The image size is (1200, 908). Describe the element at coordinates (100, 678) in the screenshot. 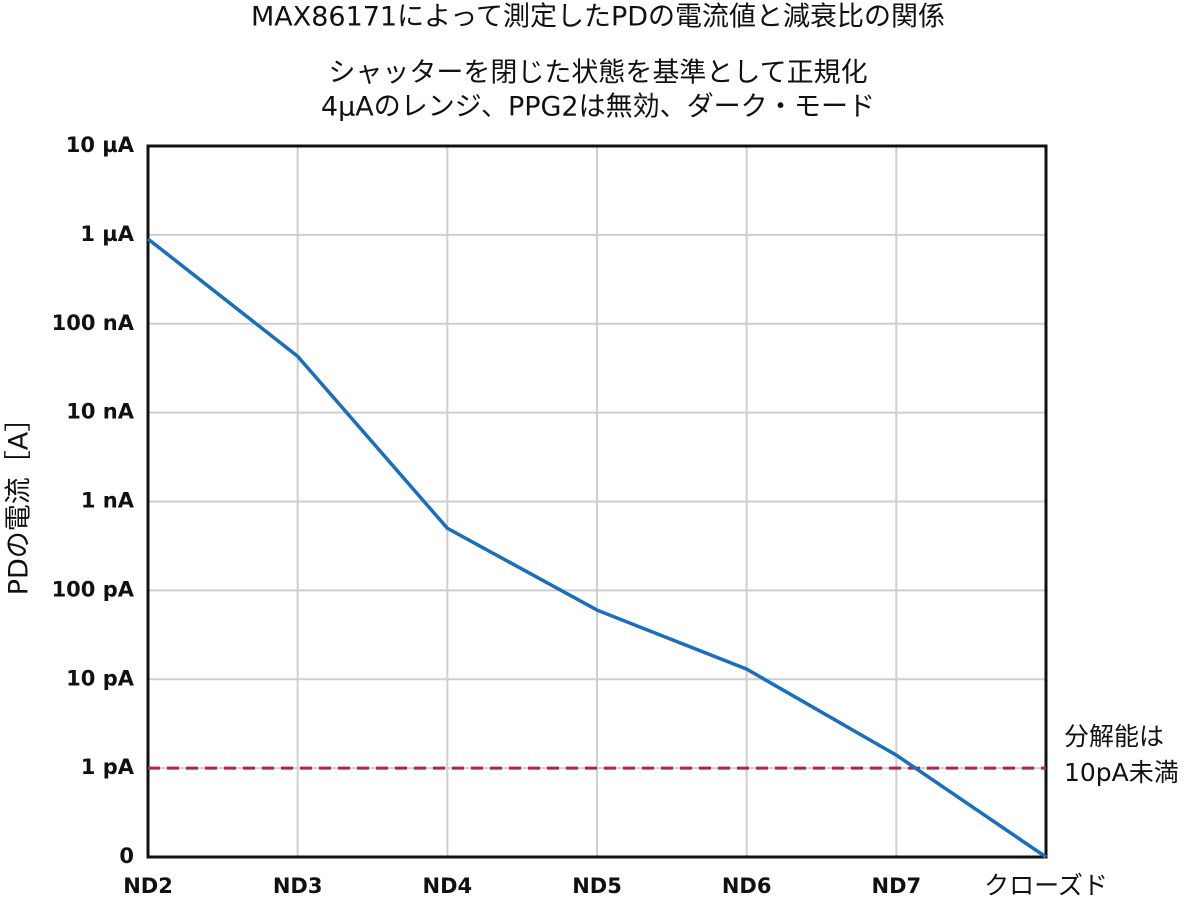

I see `y-tick-label: 10 pA` at that location.